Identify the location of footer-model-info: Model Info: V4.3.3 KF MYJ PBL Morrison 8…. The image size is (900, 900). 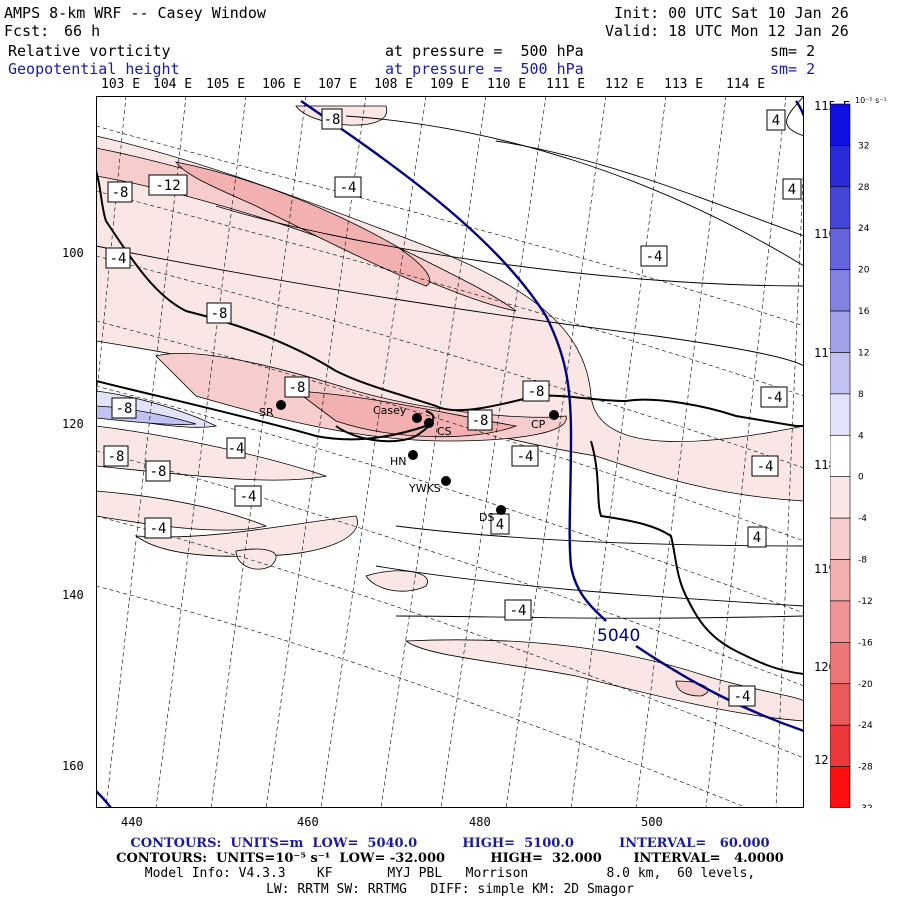
(450, 873).